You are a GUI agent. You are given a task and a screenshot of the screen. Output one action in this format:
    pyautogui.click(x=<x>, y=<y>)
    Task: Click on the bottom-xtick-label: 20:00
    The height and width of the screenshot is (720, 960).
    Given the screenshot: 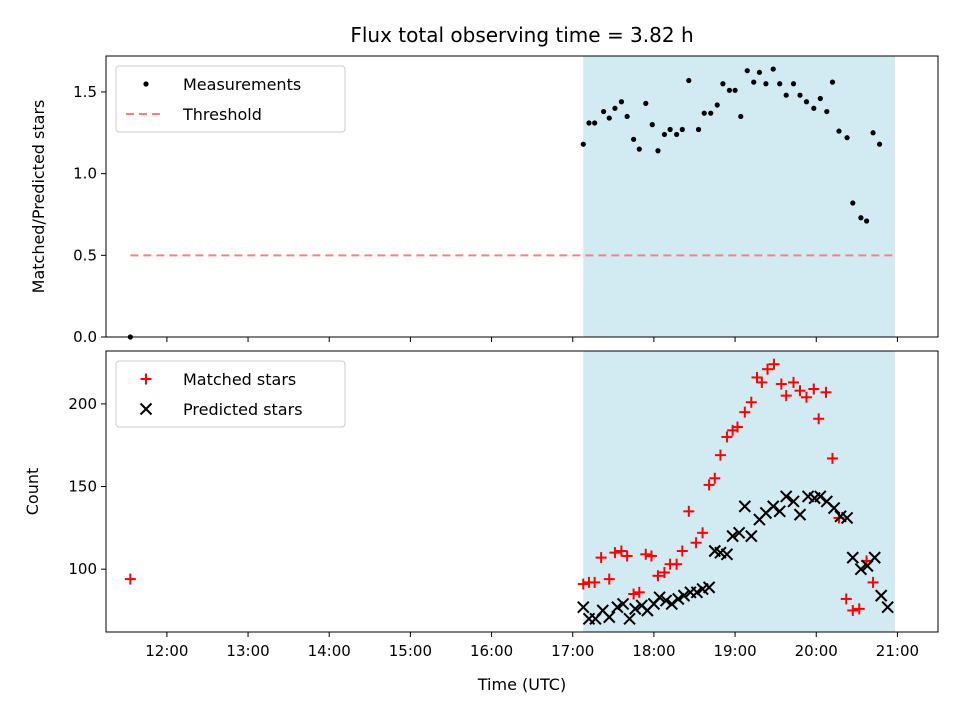 What is the action you would take?
    pyautogui.click(x=816, y=651)
    